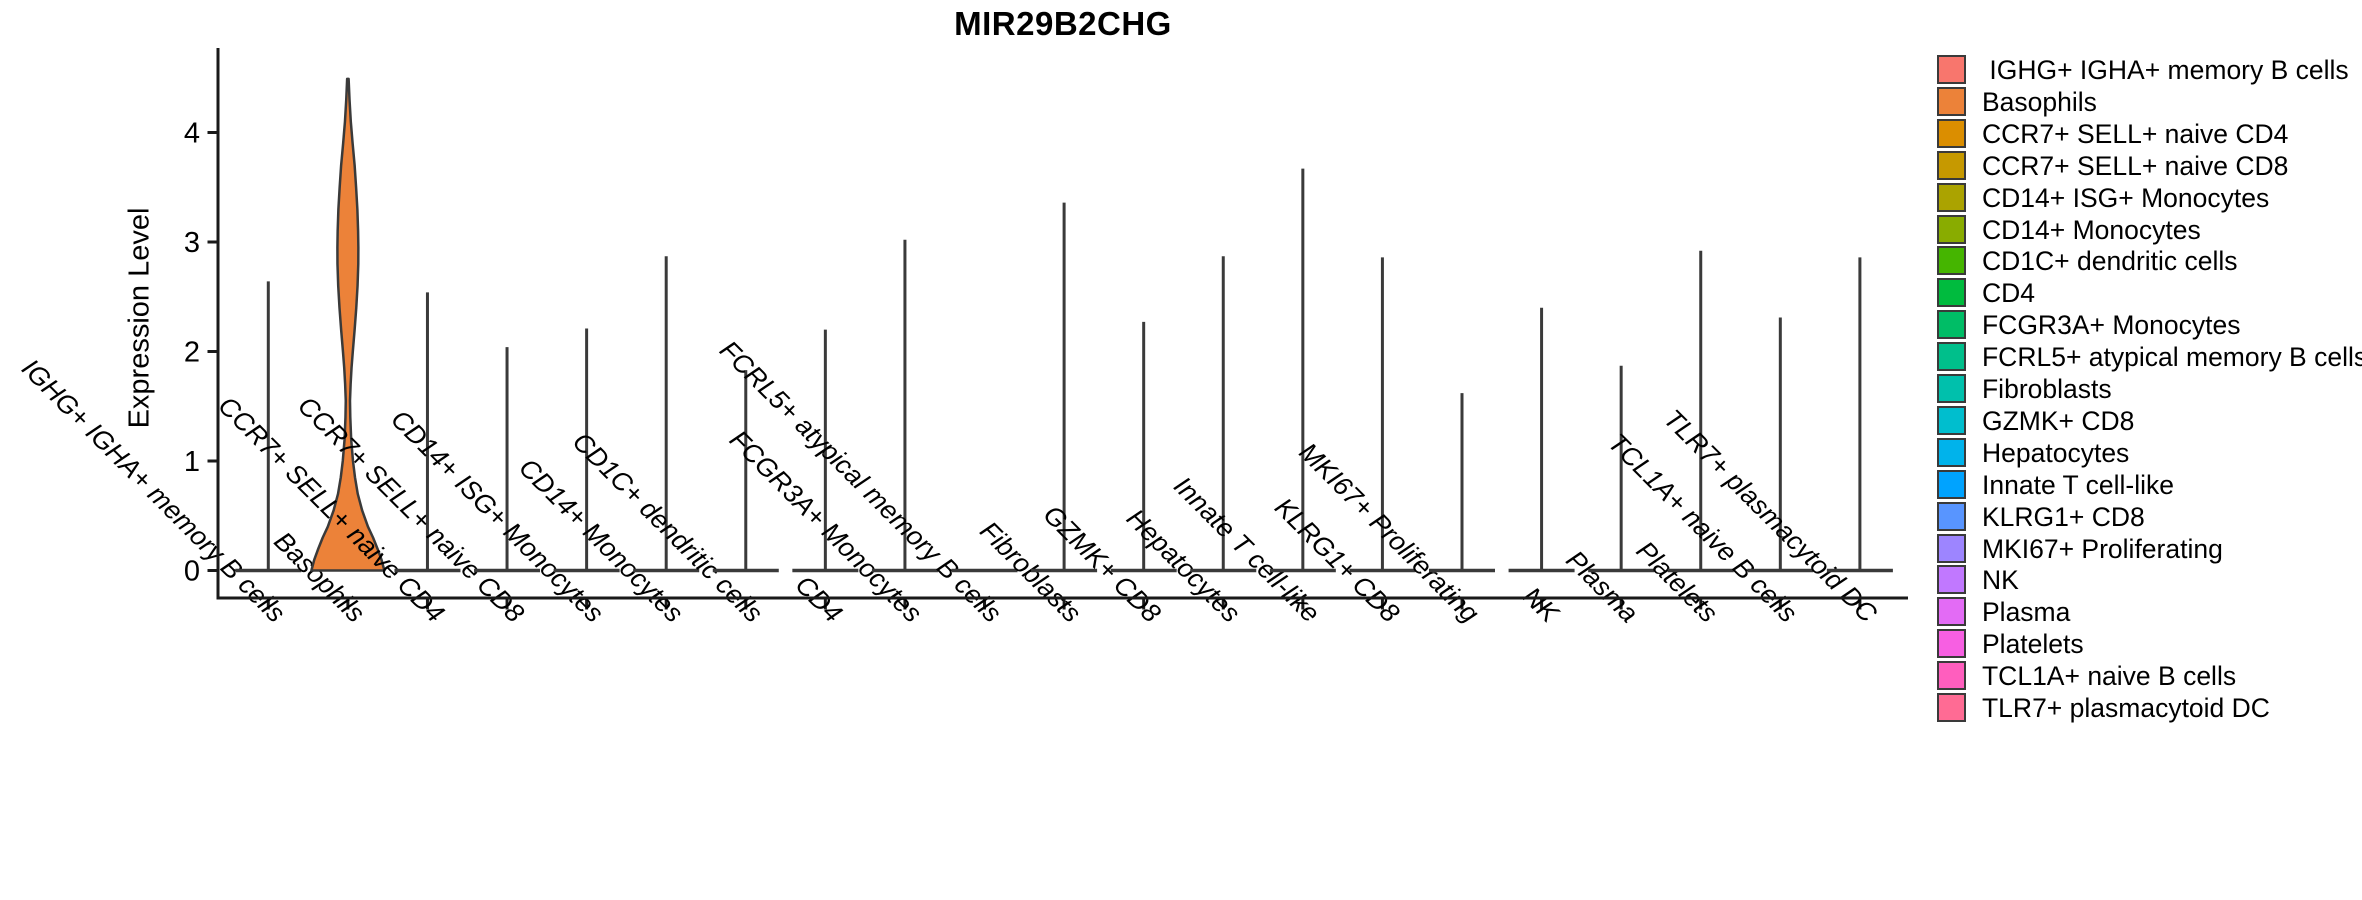 The image size is (2362, 900). I want to click on legend-label: GZMK+ CD8, so click(2058, 420).